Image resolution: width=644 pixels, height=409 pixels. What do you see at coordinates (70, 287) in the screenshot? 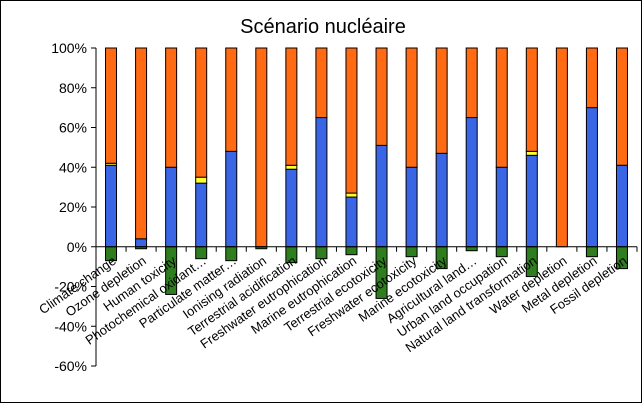
I see `y-tick-label: -20%` at bounding box center [70, 287].